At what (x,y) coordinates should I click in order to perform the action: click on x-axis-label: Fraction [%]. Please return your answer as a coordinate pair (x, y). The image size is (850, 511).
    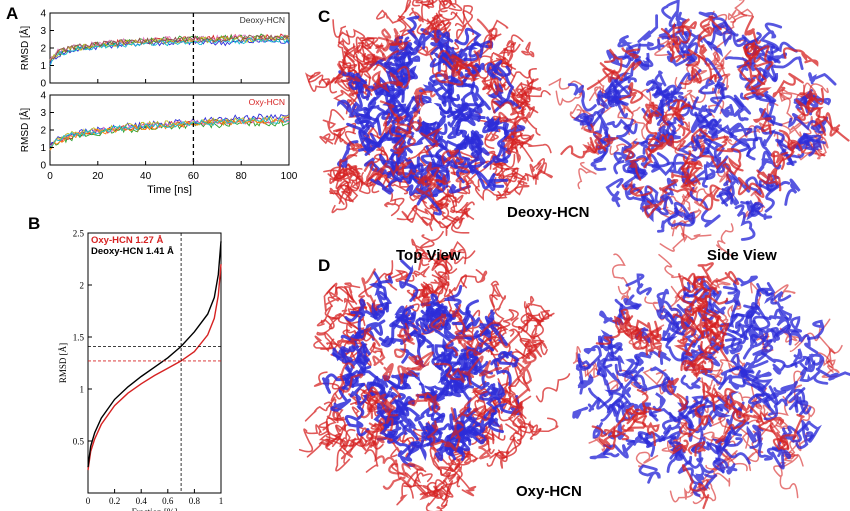
    Looking at the image, I should click on (155, 509).